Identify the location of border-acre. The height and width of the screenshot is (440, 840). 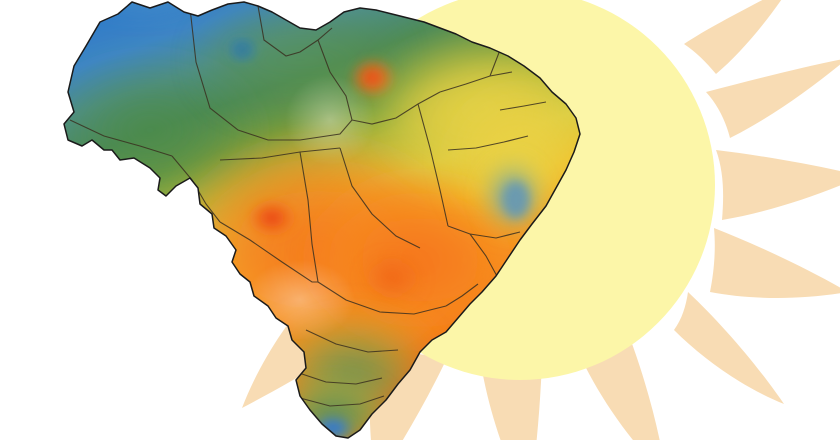
(121, 138).